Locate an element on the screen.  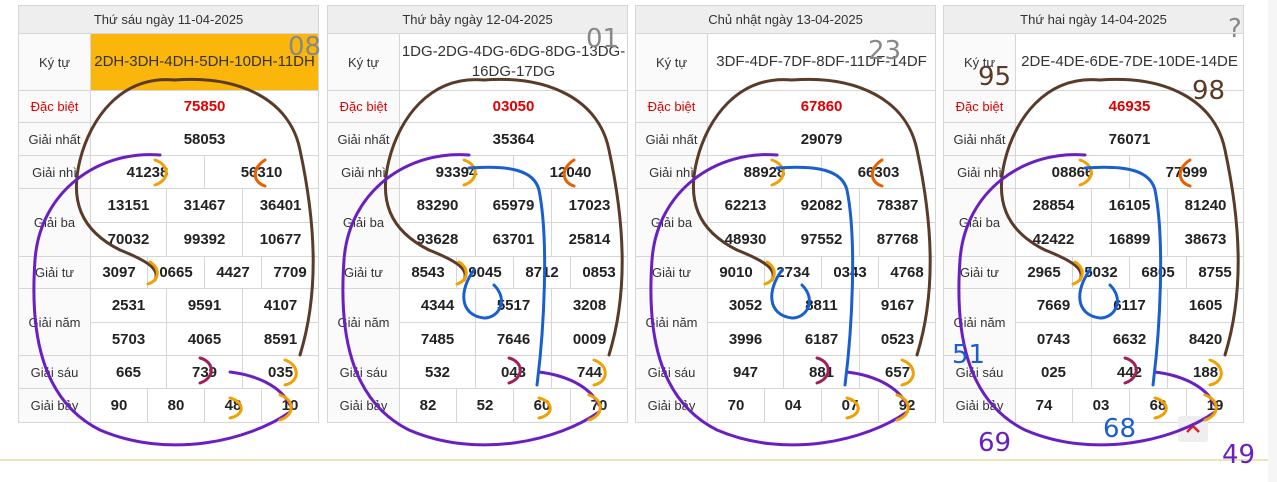
prize-number: 16105 is located at coordinates (1129, 205).